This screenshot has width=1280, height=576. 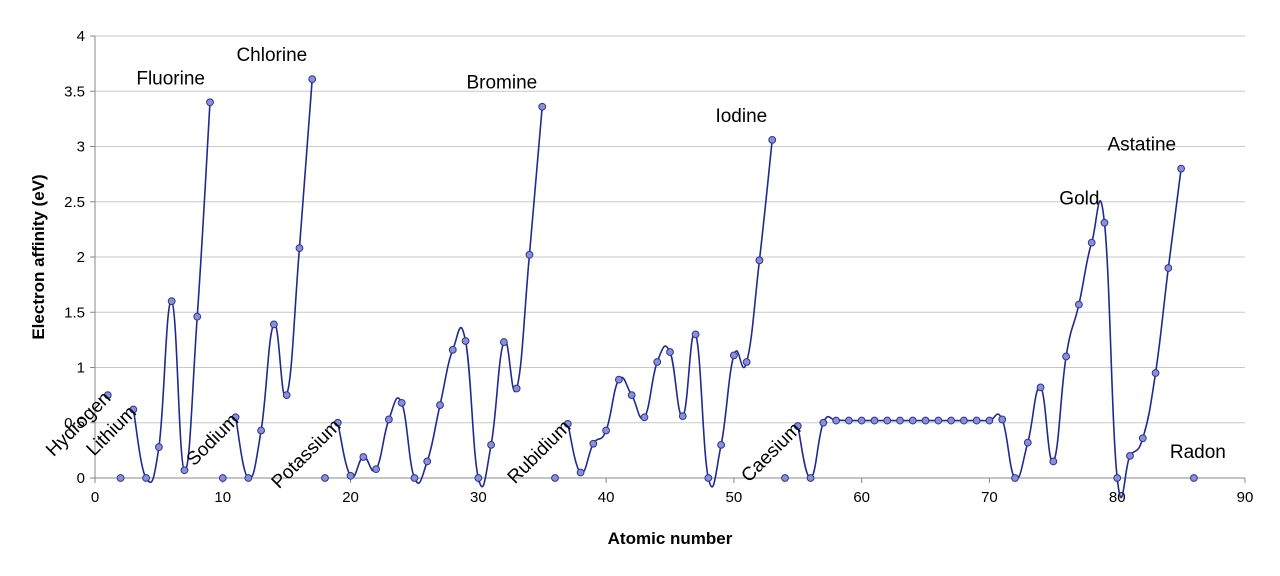 What do you see at coordinates (81, 368) in the screenshot?
I see `y-tick-label: 1` at bounding box center [81, 368].